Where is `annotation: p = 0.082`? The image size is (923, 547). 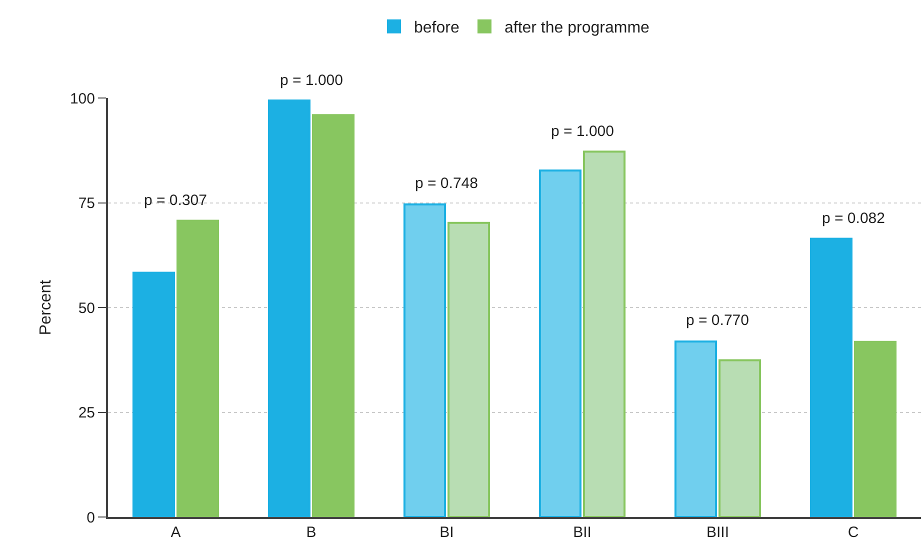 annotation: p = 0.082 is located at coordinates (853, 218).